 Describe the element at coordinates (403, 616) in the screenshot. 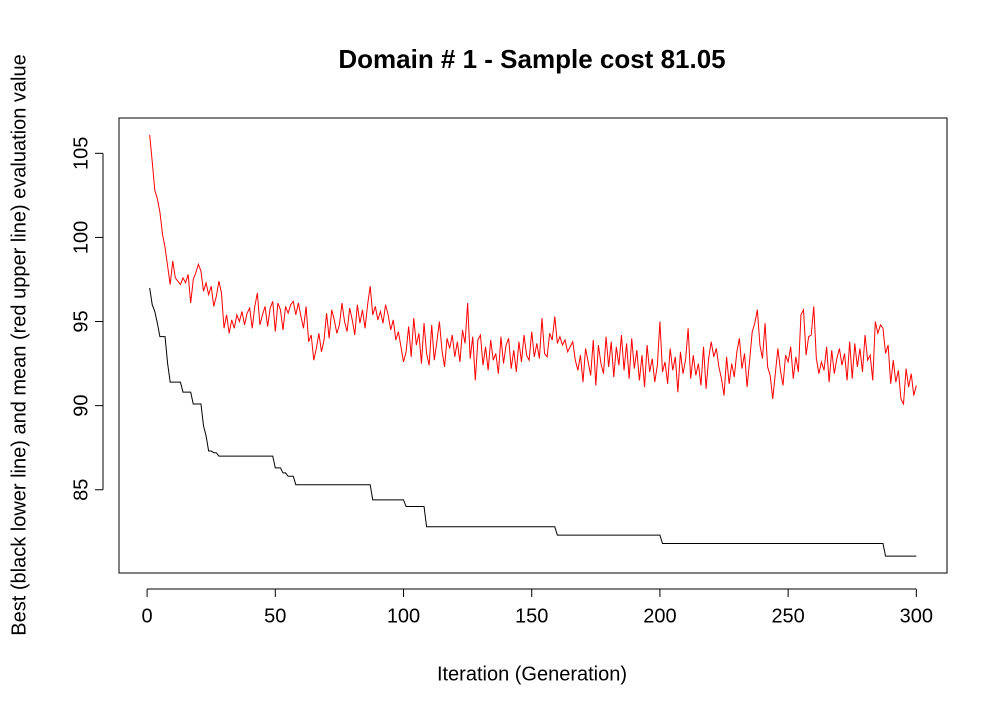

I see `x-tick-label: 100` at that location.